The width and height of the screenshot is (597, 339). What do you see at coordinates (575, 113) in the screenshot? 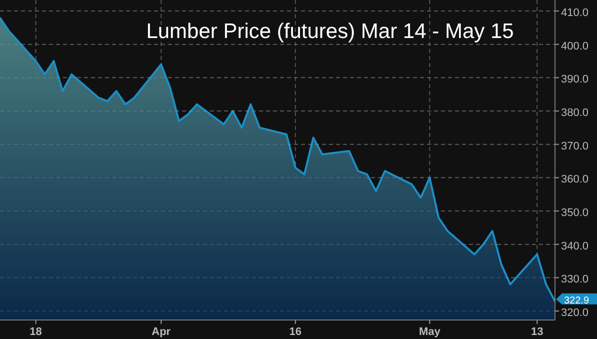
I see `y-tick-label: 380.0` at bounding box center [575, 113].